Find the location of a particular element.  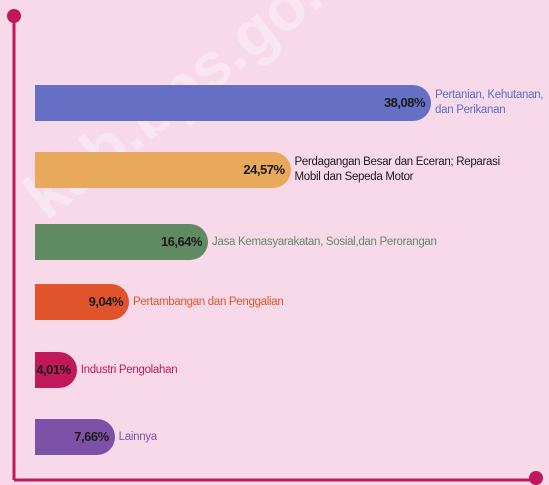

value-label: 24,57% is located at coordinates (264, 169).